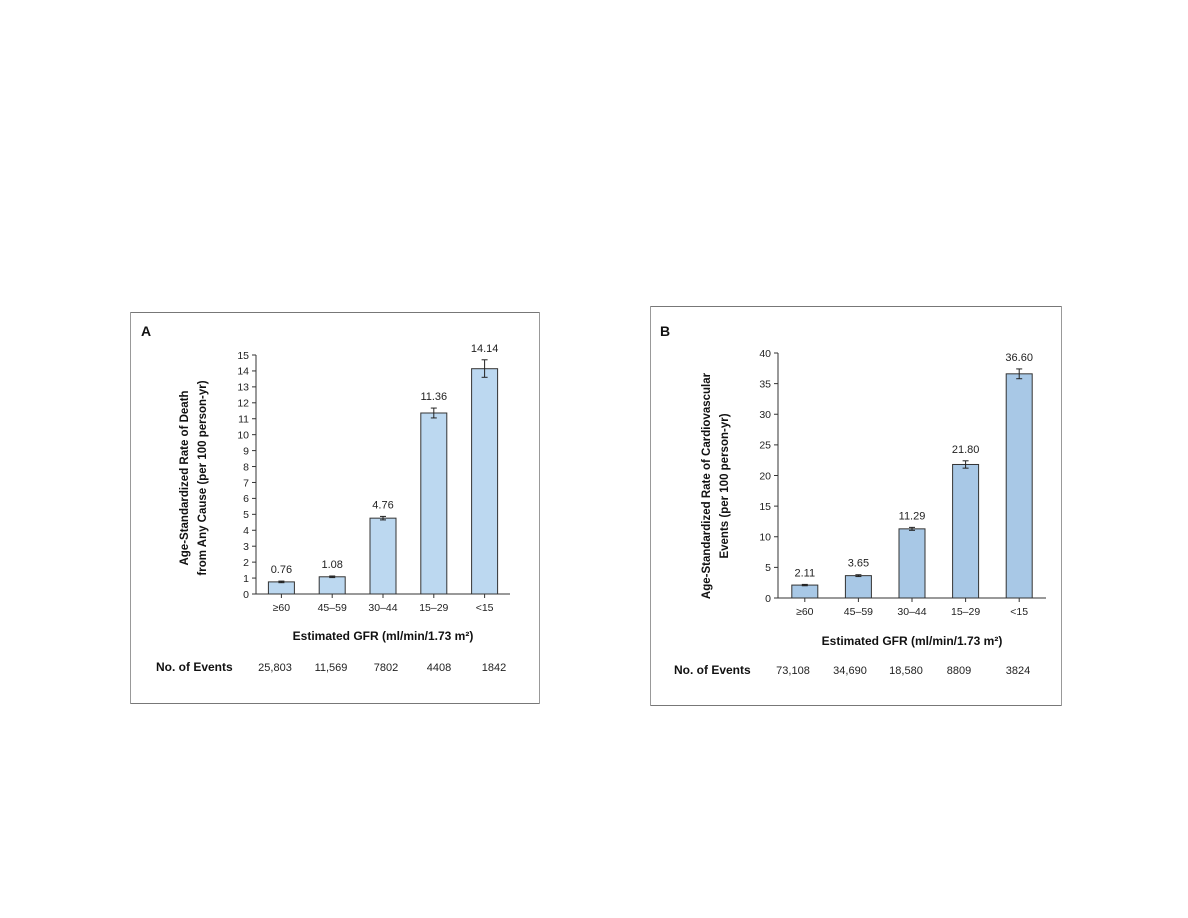 The height and width of the screenshot is (918, 1188). Describe the element at coordinates (331, 565) in the screenshot. I see `data-label: 1.08` at that location.